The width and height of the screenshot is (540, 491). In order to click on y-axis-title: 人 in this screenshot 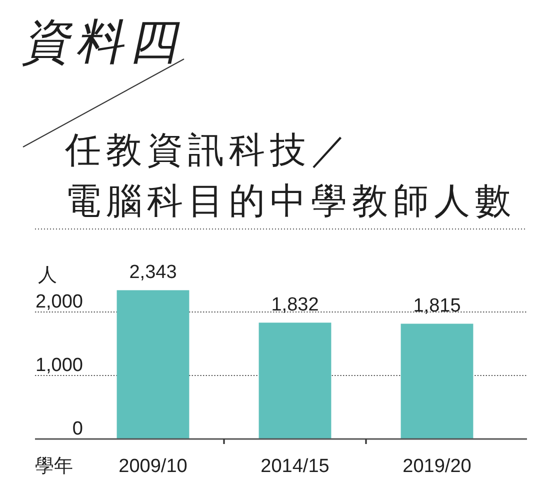, I will do `click(47, 275)`.